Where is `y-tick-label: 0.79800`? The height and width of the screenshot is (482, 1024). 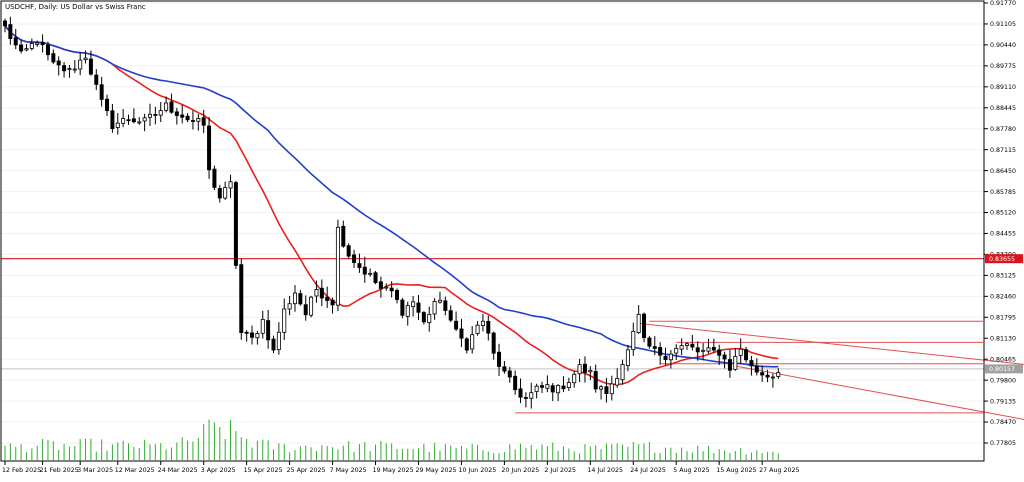 y-tick-label: 0.79800 is located at coordinates (1003, 380).